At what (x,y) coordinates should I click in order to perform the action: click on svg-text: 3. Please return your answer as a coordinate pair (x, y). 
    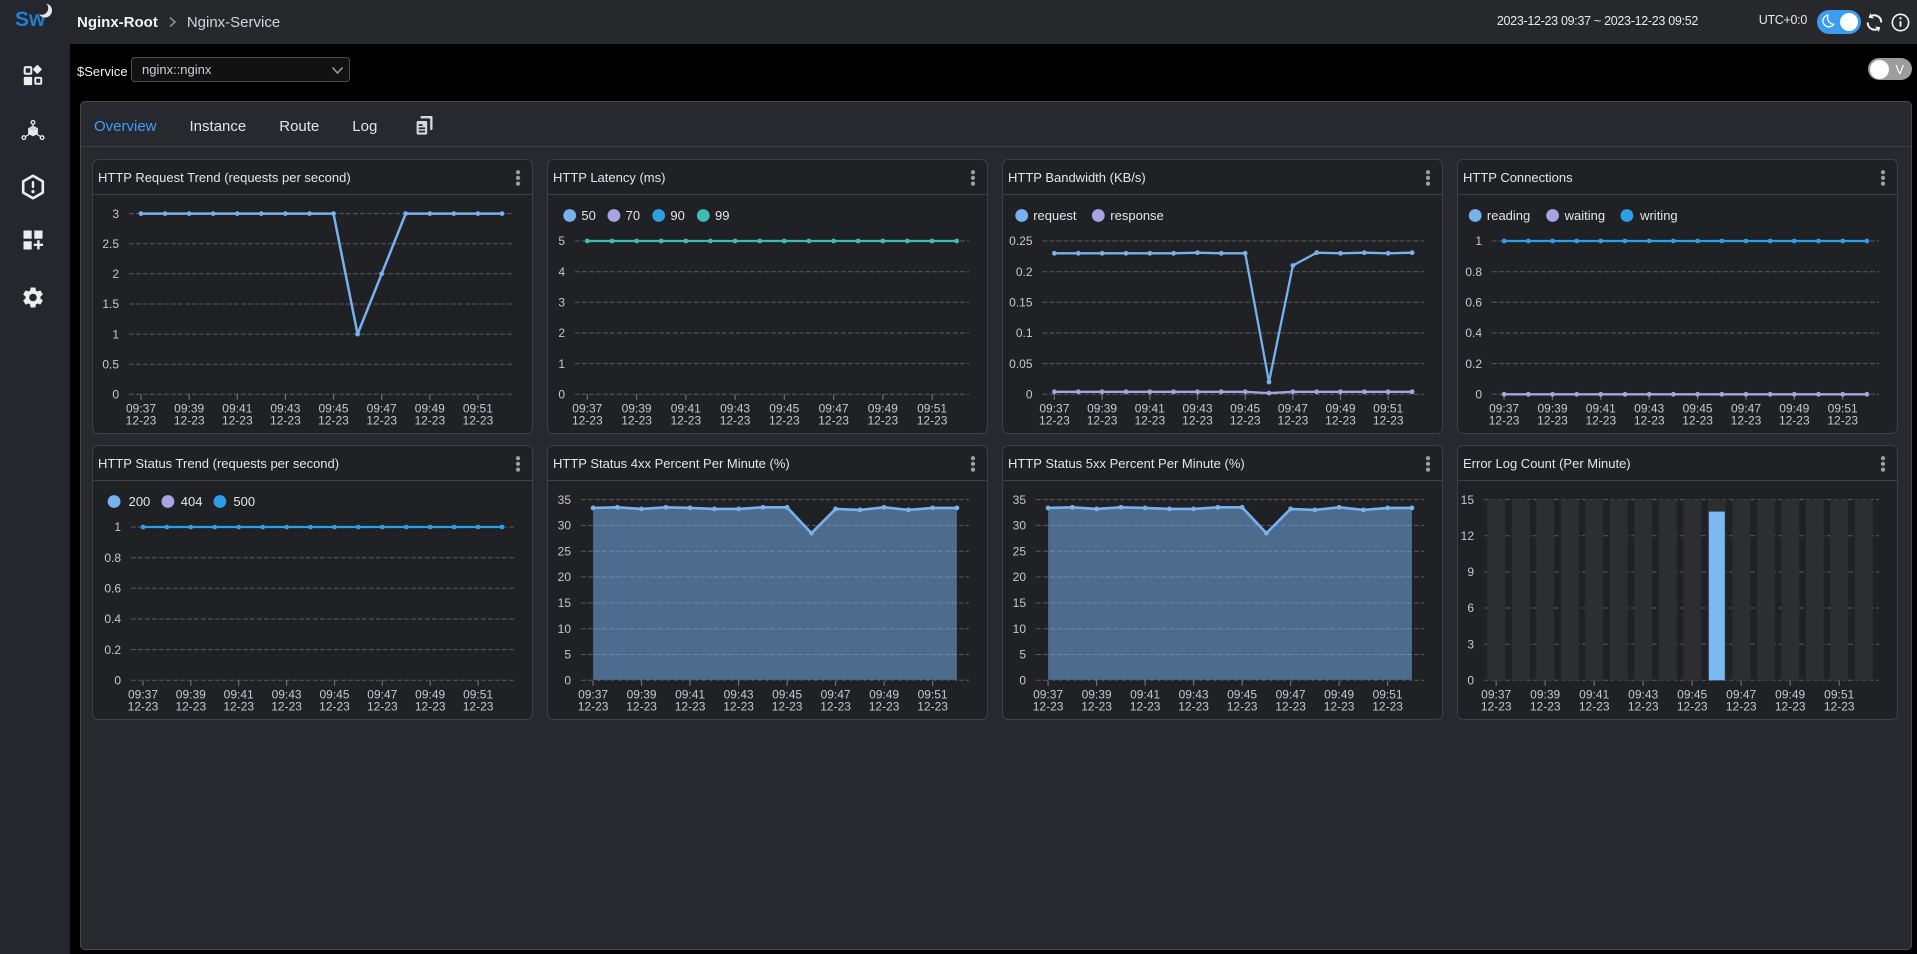
    Looking at the image, I should click on (115, 214).